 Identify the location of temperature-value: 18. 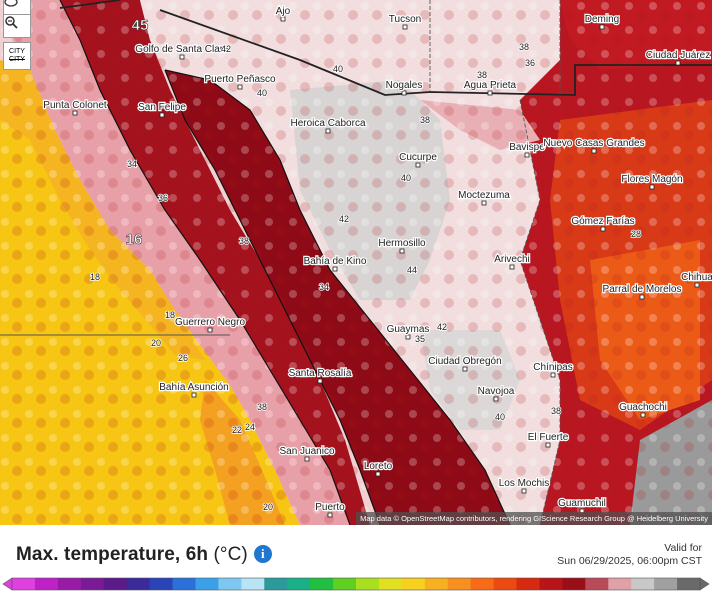
(95, 277).